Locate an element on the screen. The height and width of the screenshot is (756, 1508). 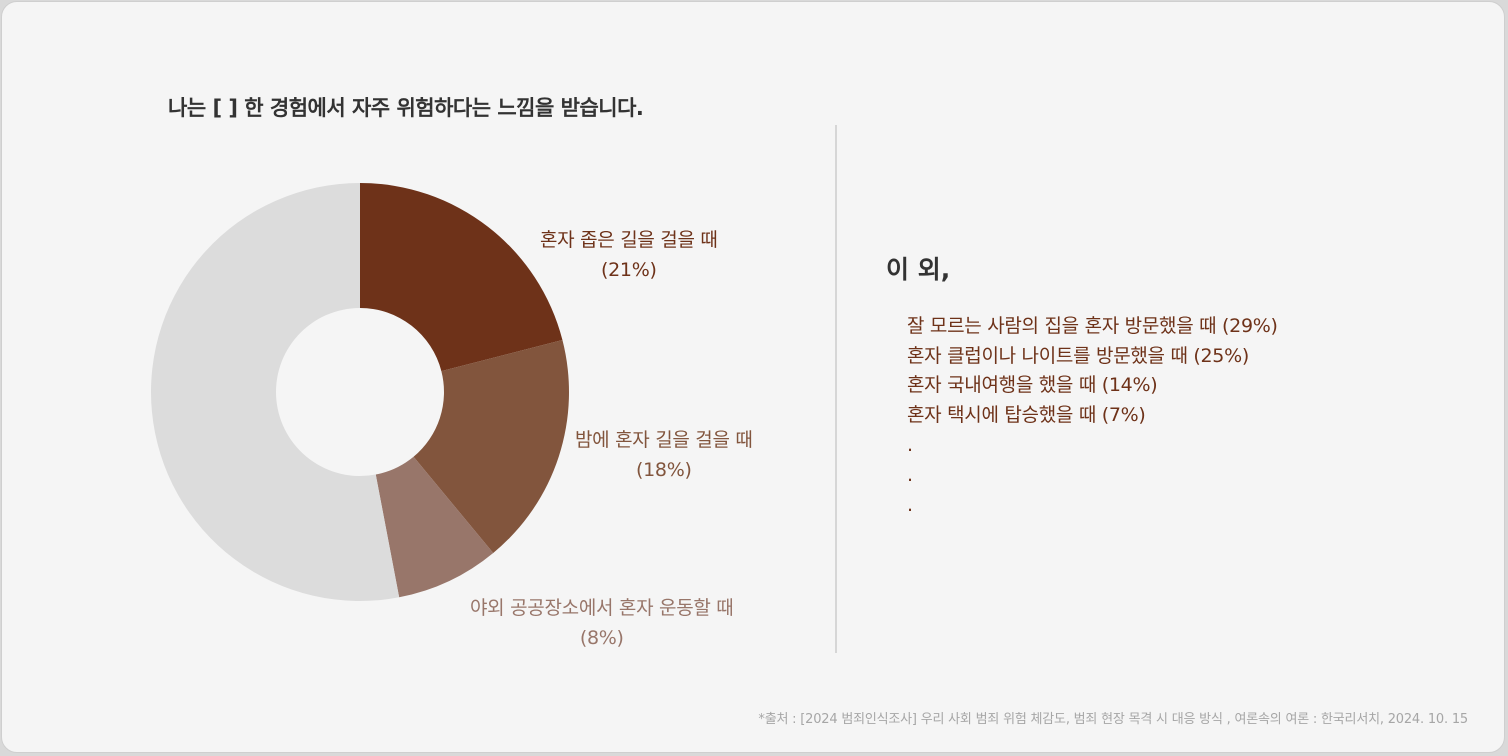
slice-rest is located at coordinates (275, 392).